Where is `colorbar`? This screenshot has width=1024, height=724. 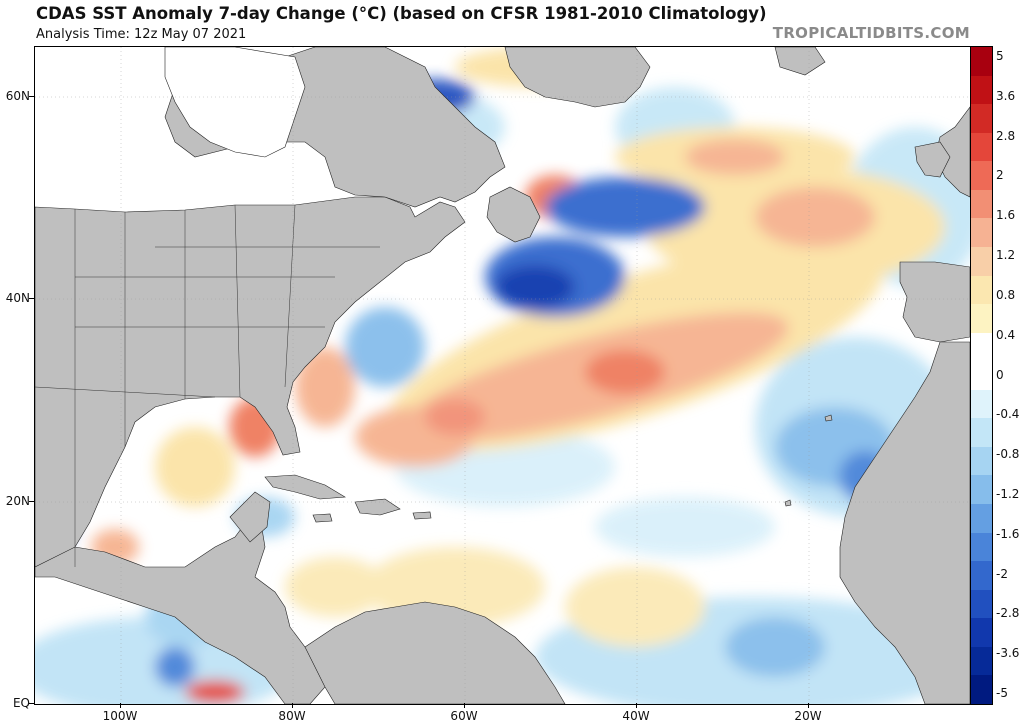 colorbar is located at coordinates (981, 375).